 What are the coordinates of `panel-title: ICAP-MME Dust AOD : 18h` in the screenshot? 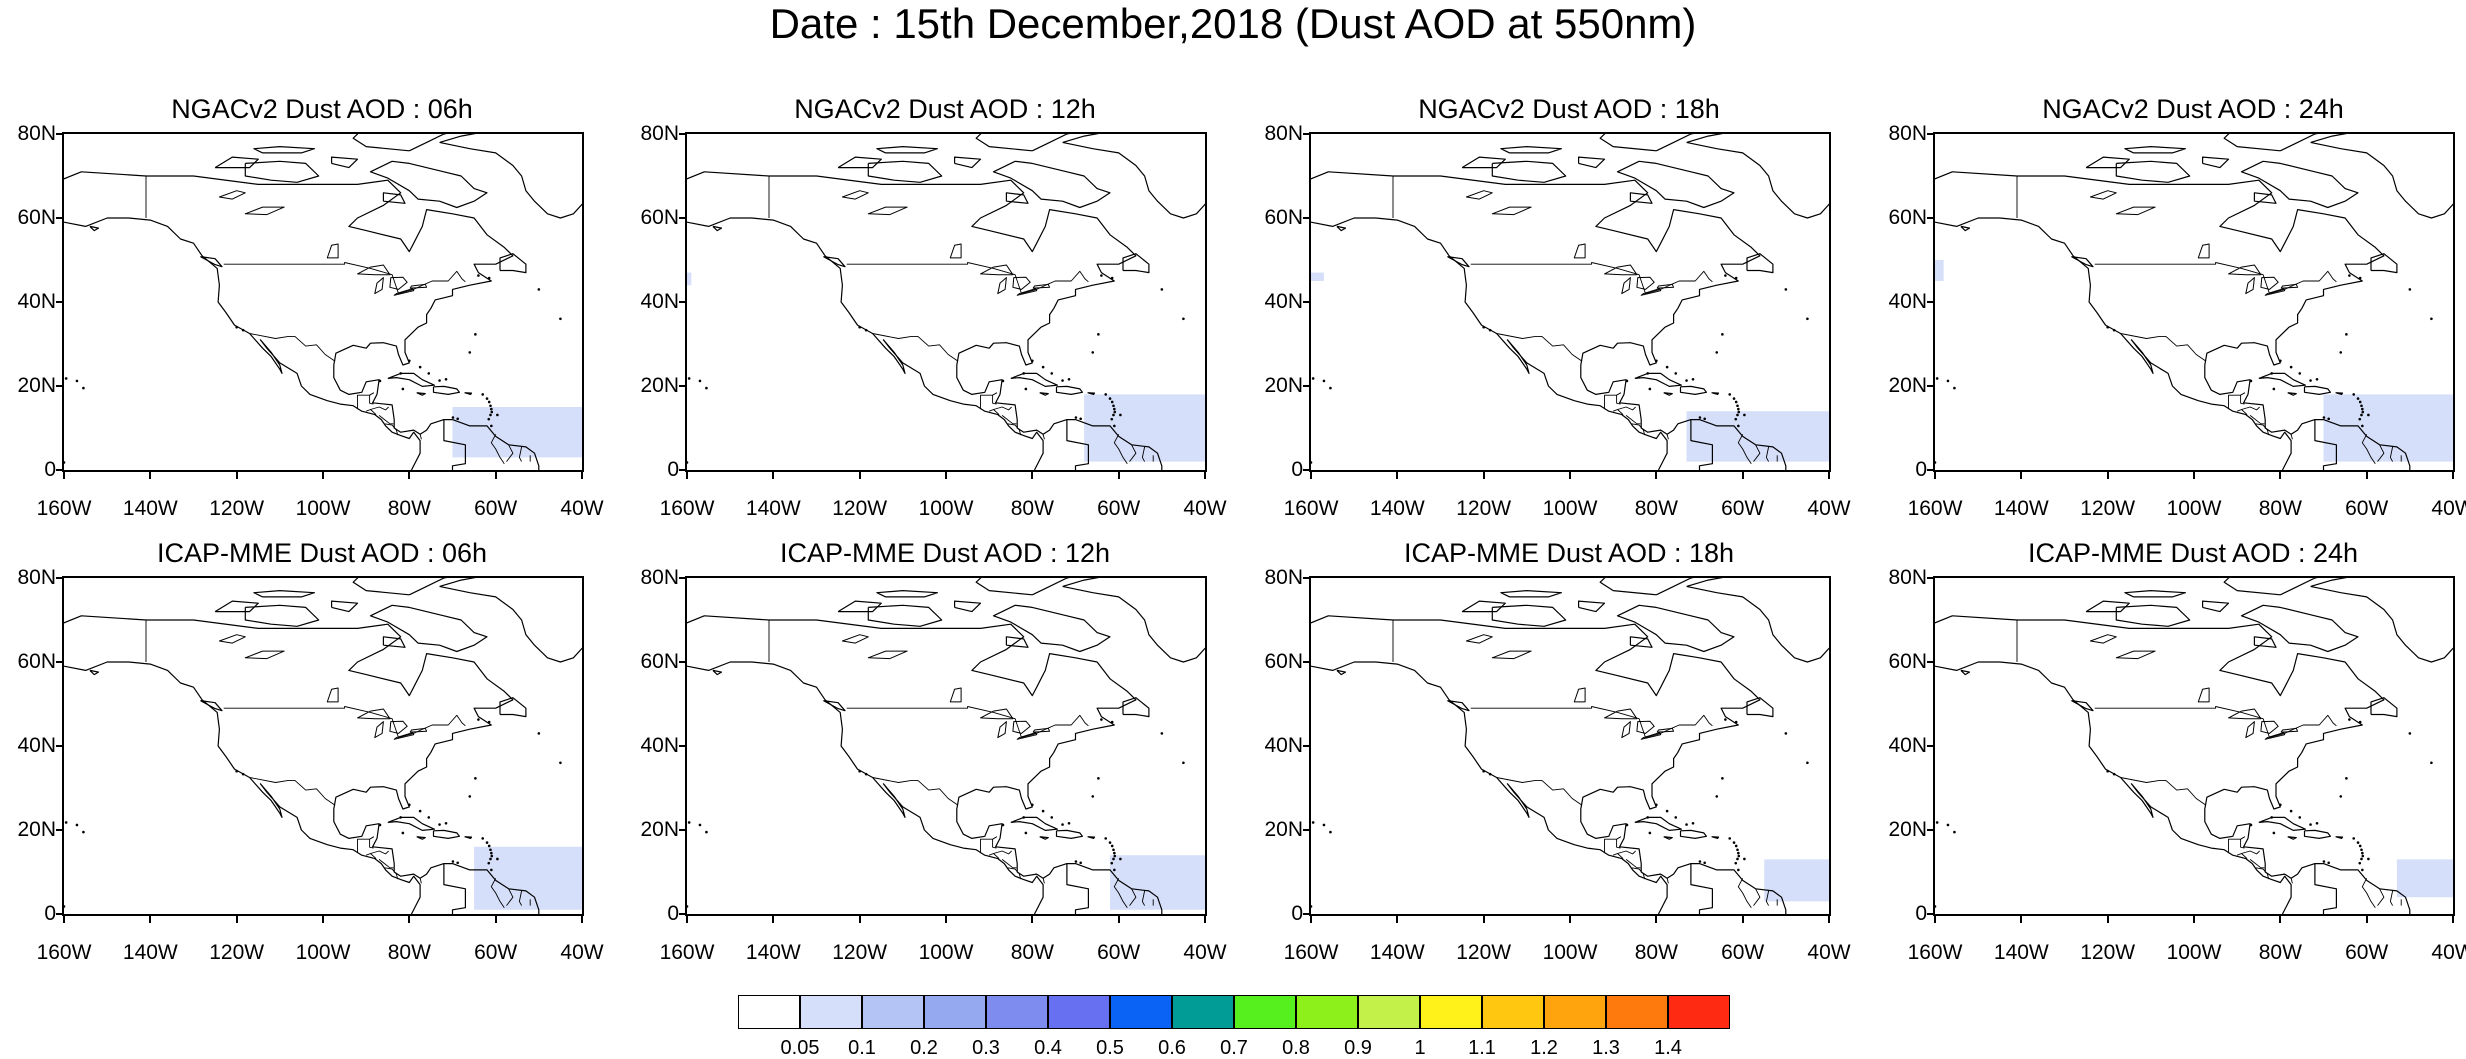 It's located at (1569, 553).